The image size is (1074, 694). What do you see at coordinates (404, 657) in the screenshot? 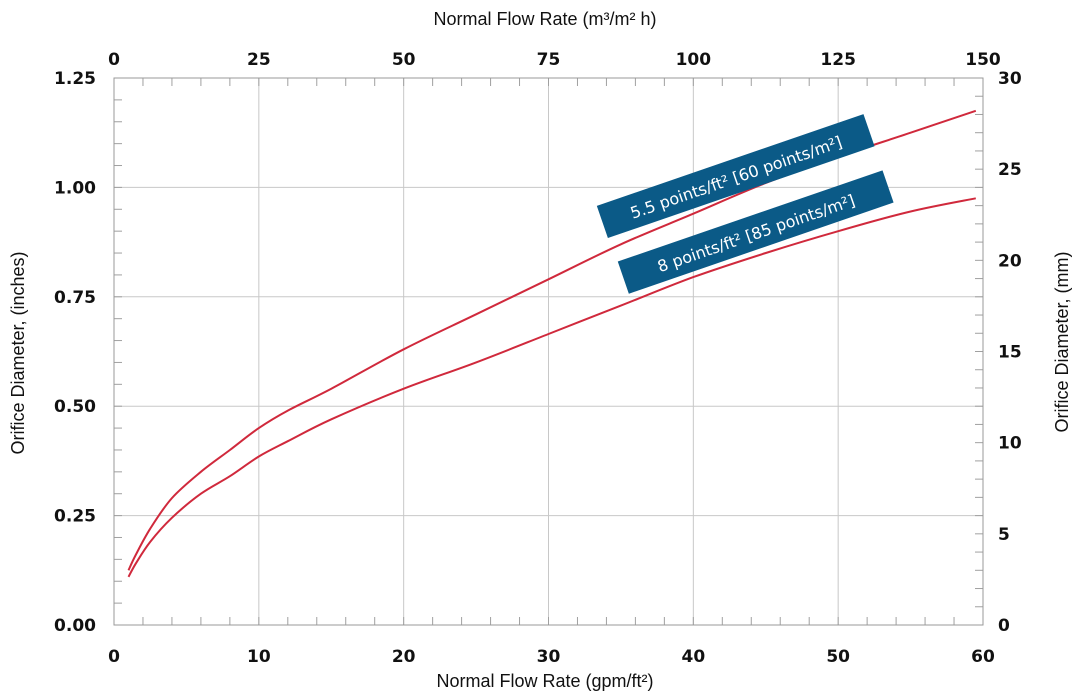
I see `x-tick-label: 20` at bounding box center [404, 657].